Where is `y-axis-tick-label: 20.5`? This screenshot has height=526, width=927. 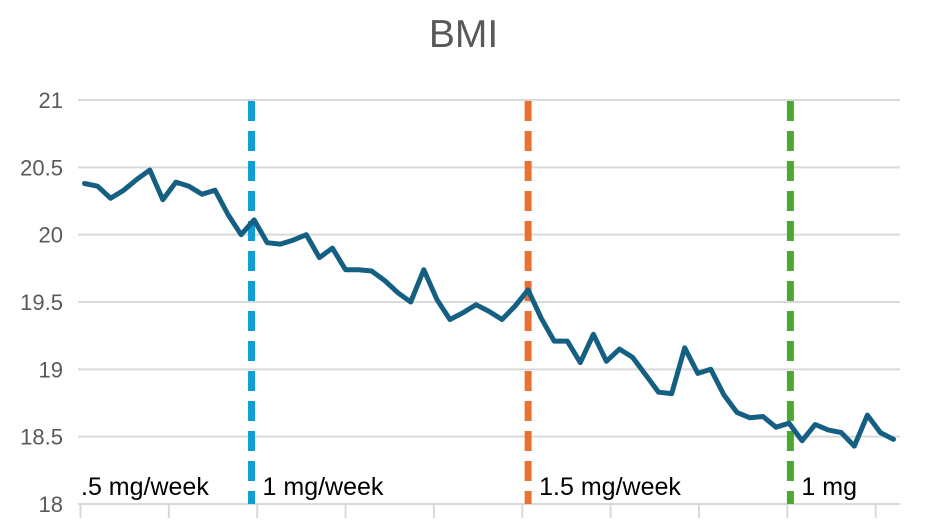
y-axis-tick-label: 20.5 is located at coordinates (41, 167).